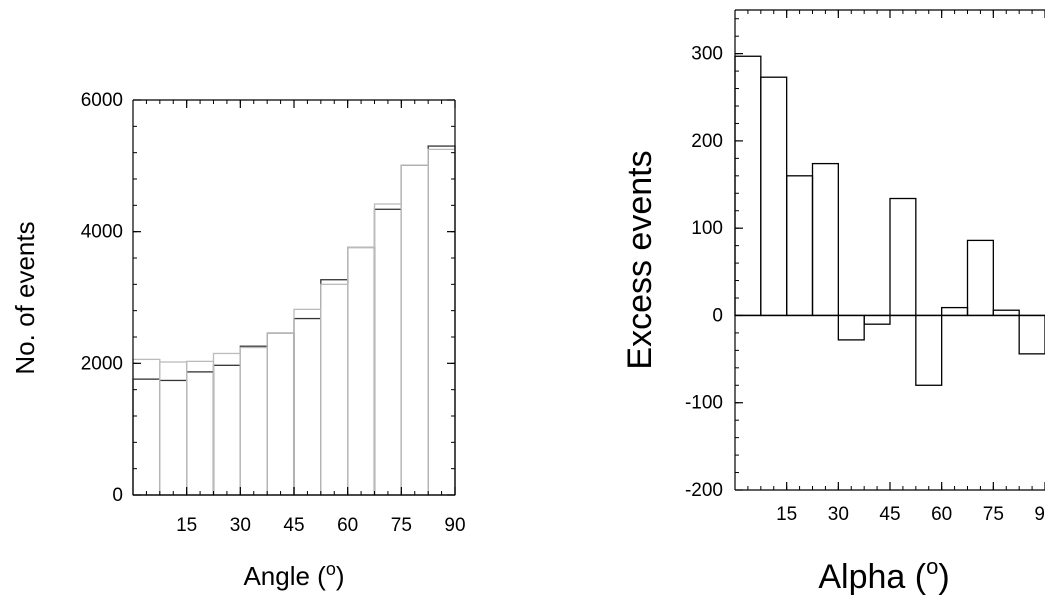 The width and height of the screenshot is (1045, 599). Describe the element at coordinates (102, 100) in the screenshot. I see `y-tick-label-c1-3: 6000` at that location.